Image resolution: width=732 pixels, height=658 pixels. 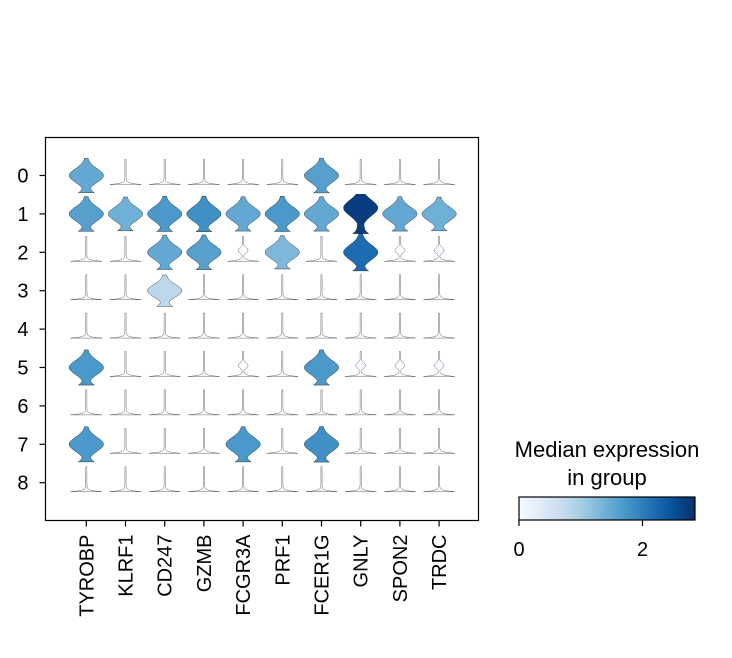 What do you see at coordinates (205, 564) in the screenshot?
I see `x-tick-label-GZMB: GZMB` at bounding box center [205, 564].